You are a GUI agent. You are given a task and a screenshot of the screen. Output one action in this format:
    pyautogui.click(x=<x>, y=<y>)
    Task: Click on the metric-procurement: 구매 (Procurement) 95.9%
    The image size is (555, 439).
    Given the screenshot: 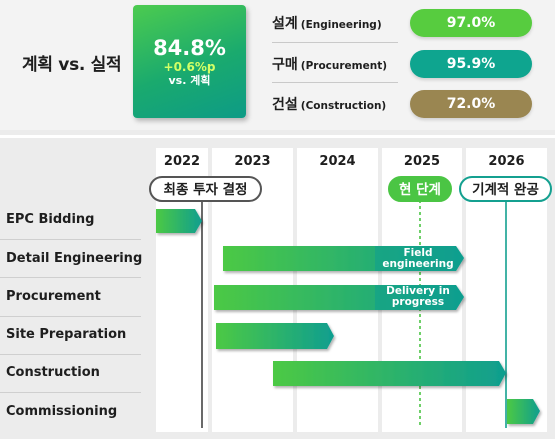 What is the action you would take?
    pyautogui.click(x=410, y=63)
    